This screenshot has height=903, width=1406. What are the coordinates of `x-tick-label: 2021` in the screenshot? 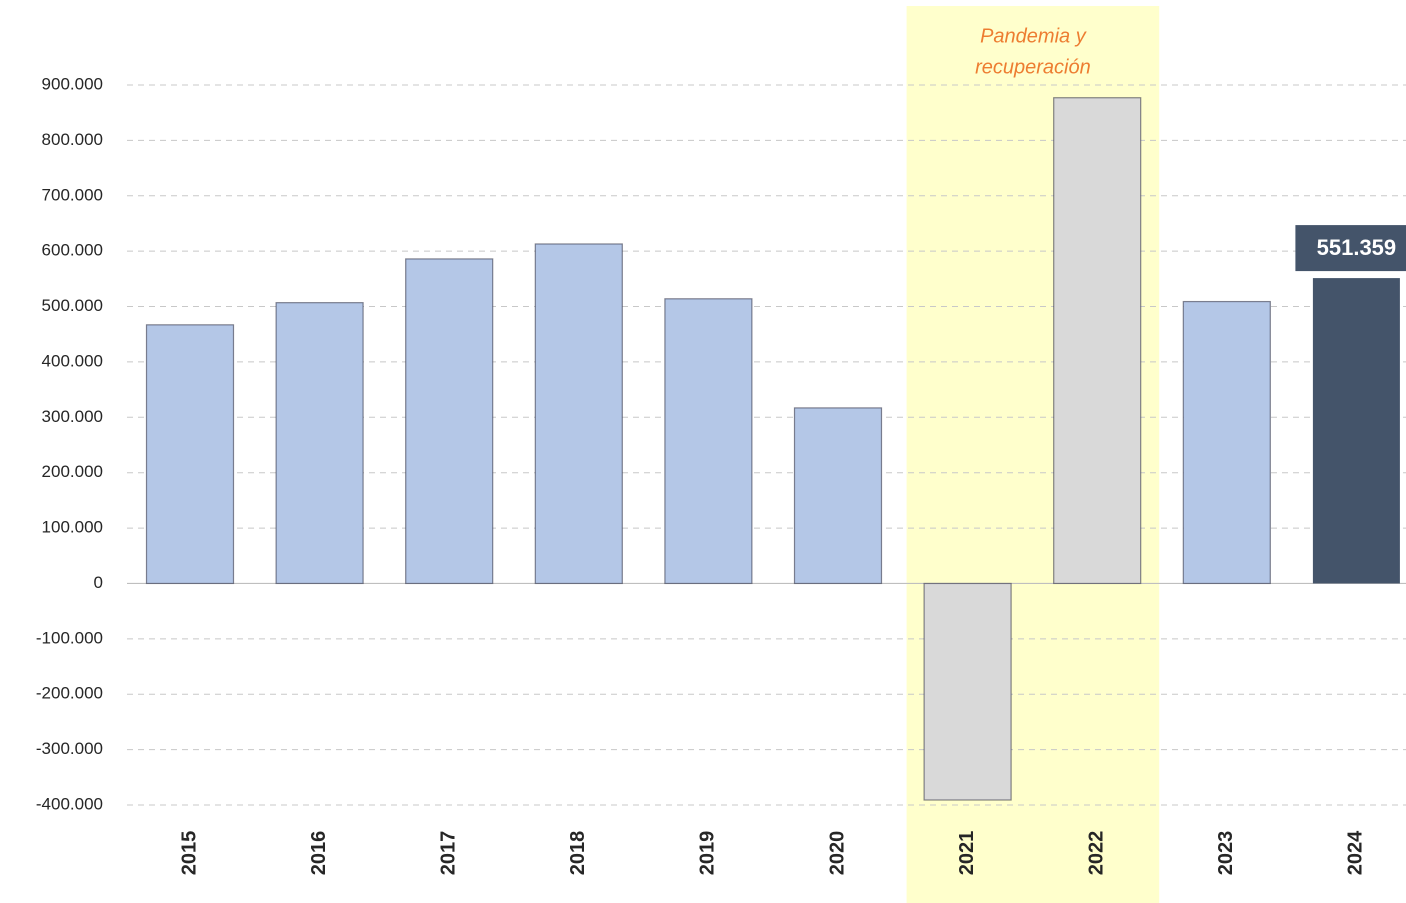 It's located at (967, 853).